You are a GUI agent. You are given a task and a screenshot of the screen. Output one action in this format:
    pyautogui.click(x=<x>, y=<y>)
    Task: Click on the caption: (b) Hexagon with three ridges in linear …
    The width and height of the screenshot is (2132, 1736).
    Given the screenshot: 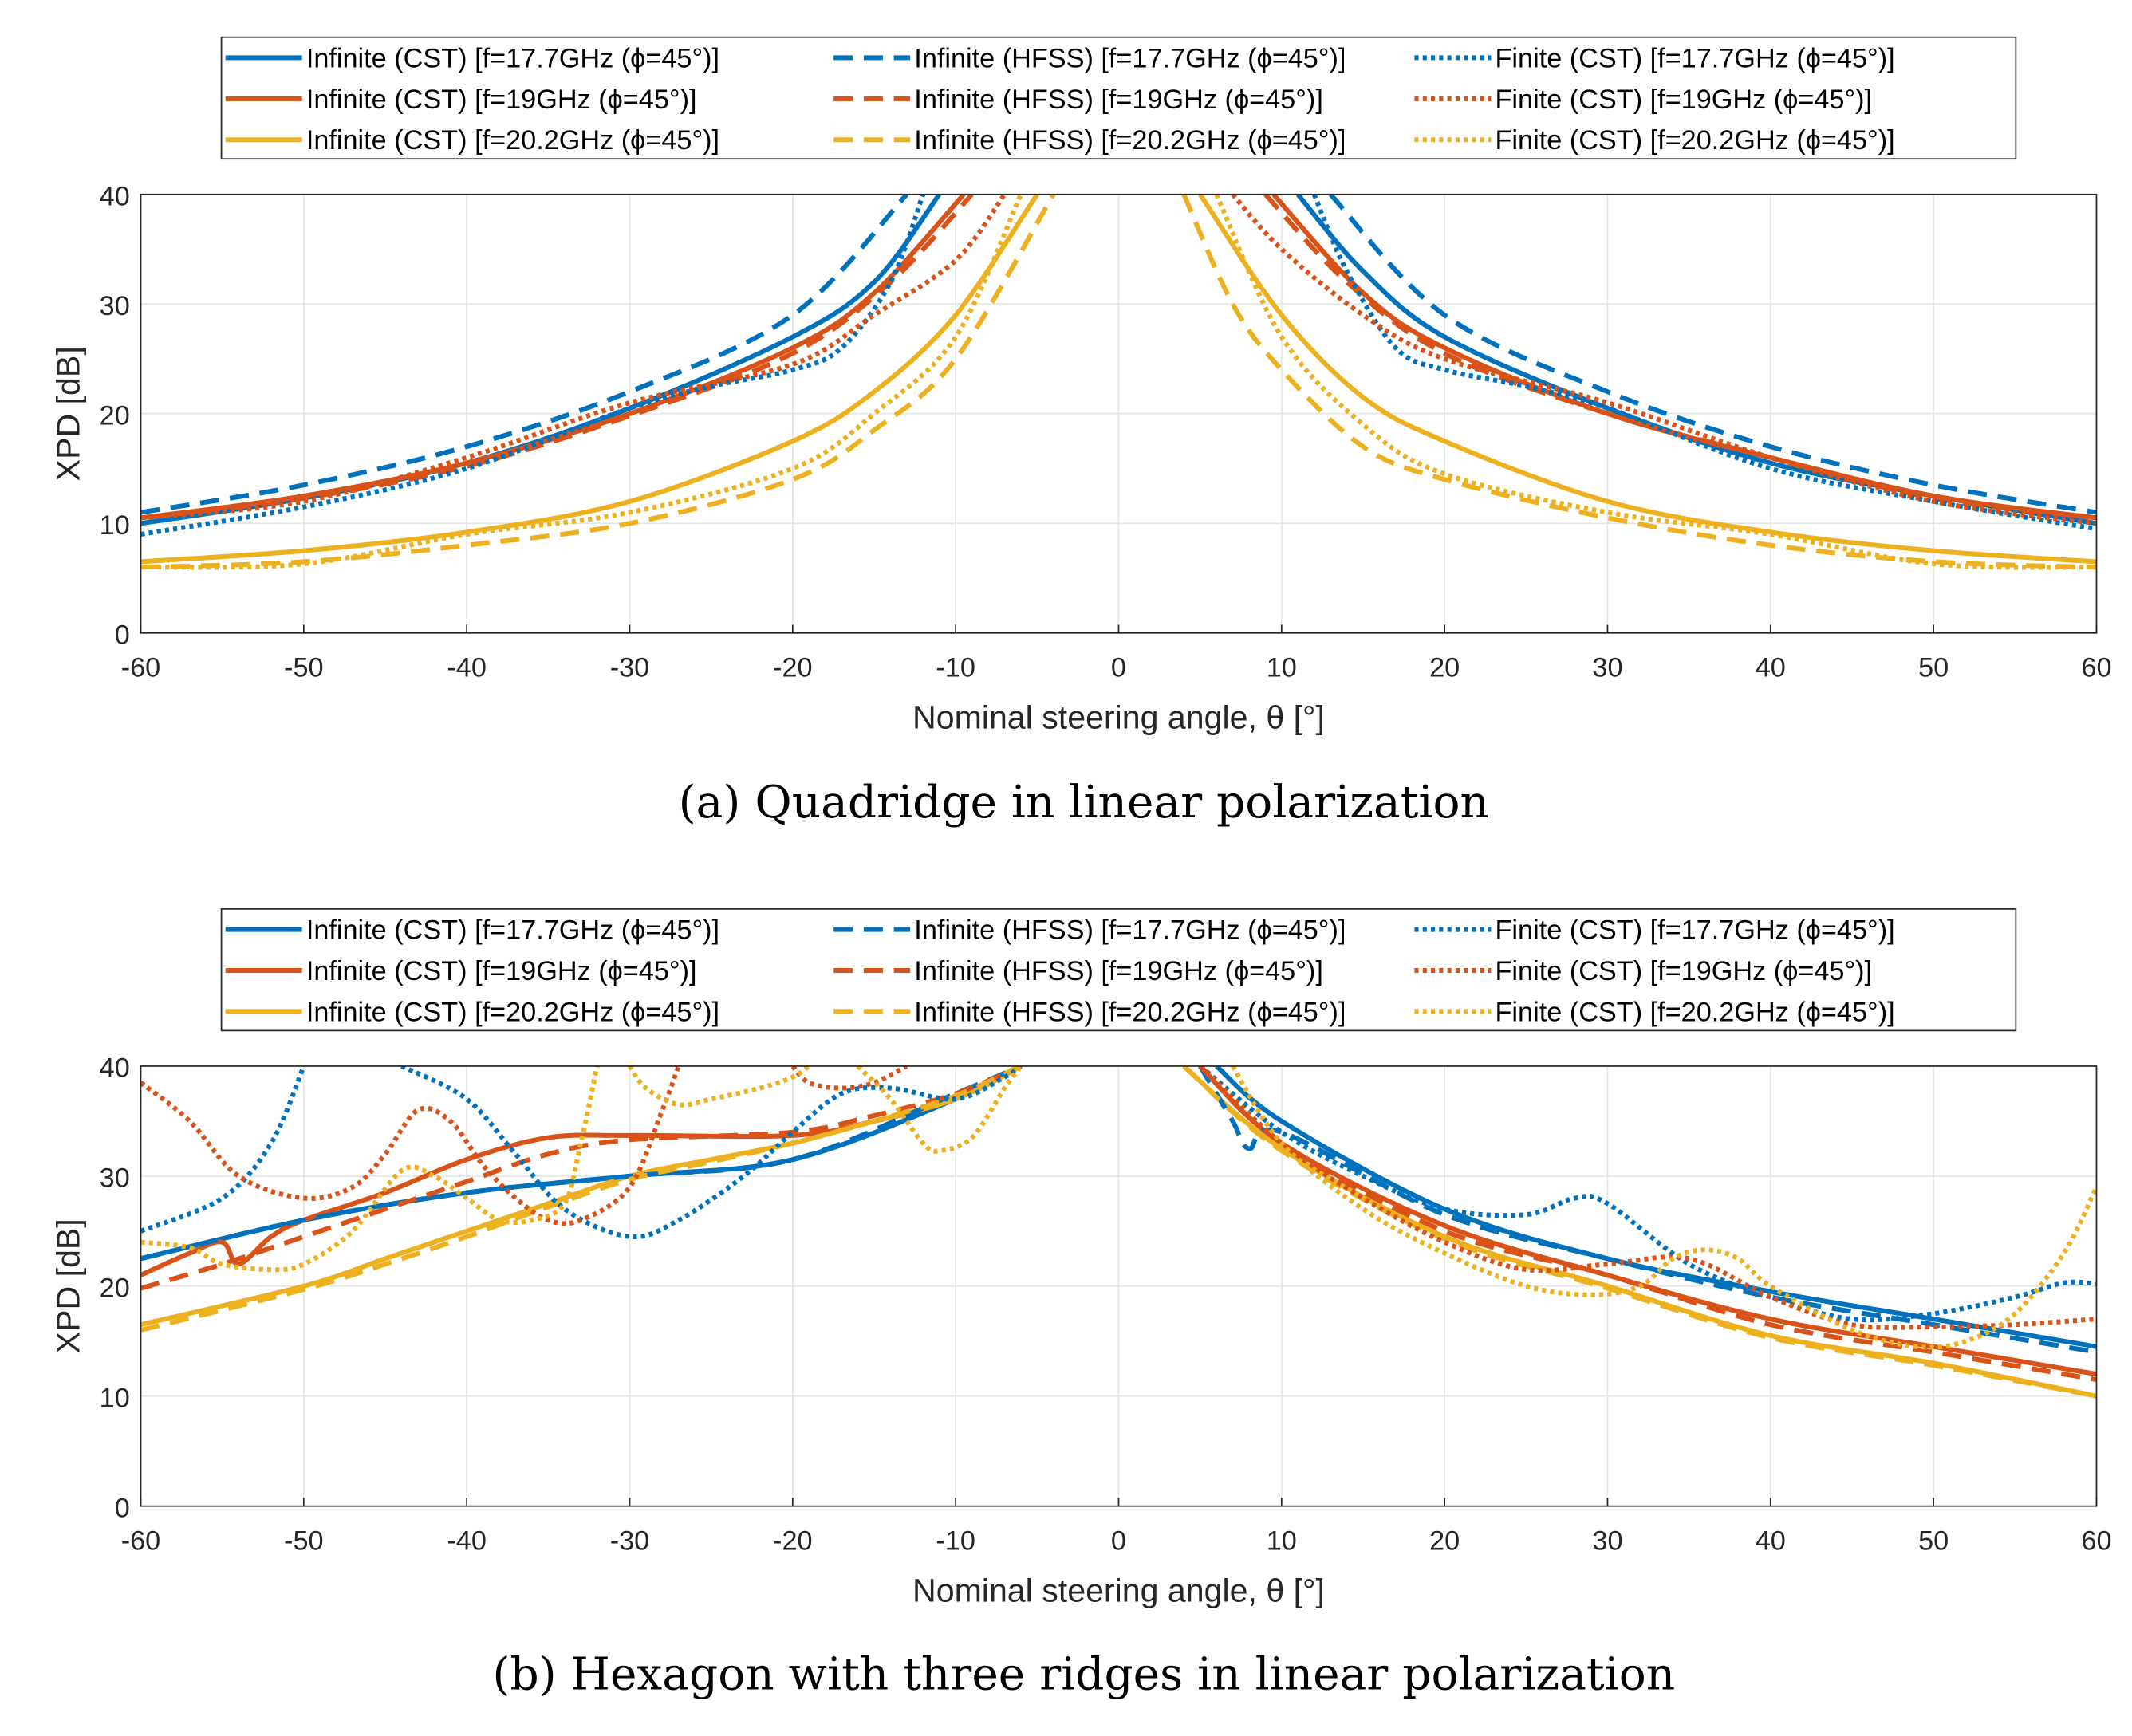 What is the action you would take?
    pyautogui.click(x=1084, y=1674)
    